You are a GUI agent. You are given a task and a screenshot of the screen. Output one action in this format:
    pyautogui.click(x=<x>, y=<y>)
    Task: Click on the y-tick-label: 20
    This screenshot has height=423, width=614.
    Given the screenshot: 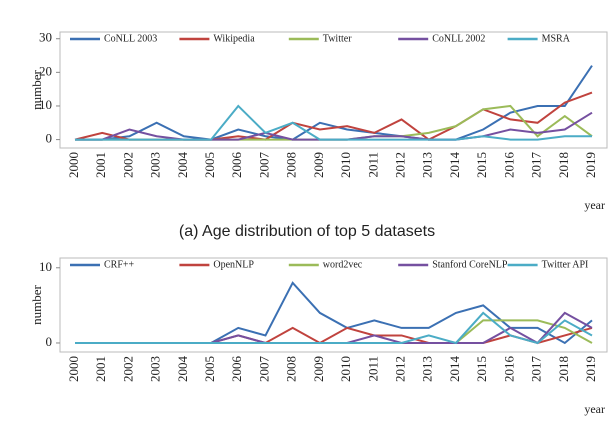 What is the action you would take?
    pyautogui.click(x=45, y=70)
    